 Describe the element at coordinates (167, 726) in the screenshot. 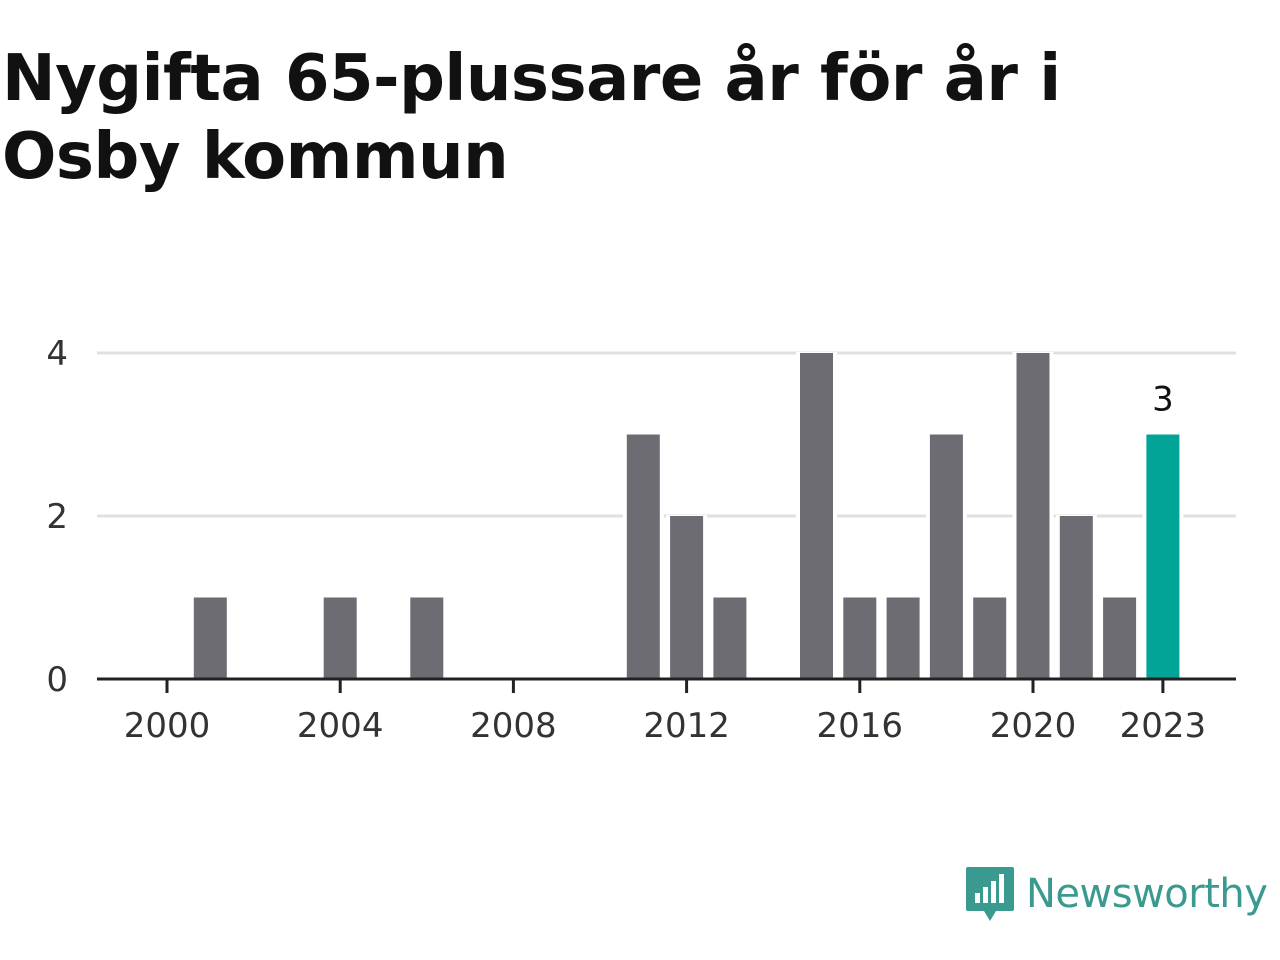

I see `x-tick-label-2000: 2000` at that location.